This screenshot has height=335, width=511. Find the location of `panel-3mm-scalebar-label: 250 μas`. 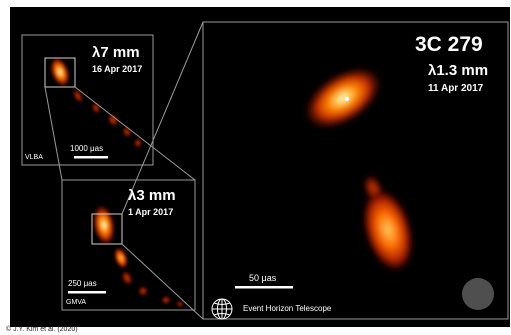

panel-3mm-scalebar-label: 250 μas is located at coordinates (82, 283).